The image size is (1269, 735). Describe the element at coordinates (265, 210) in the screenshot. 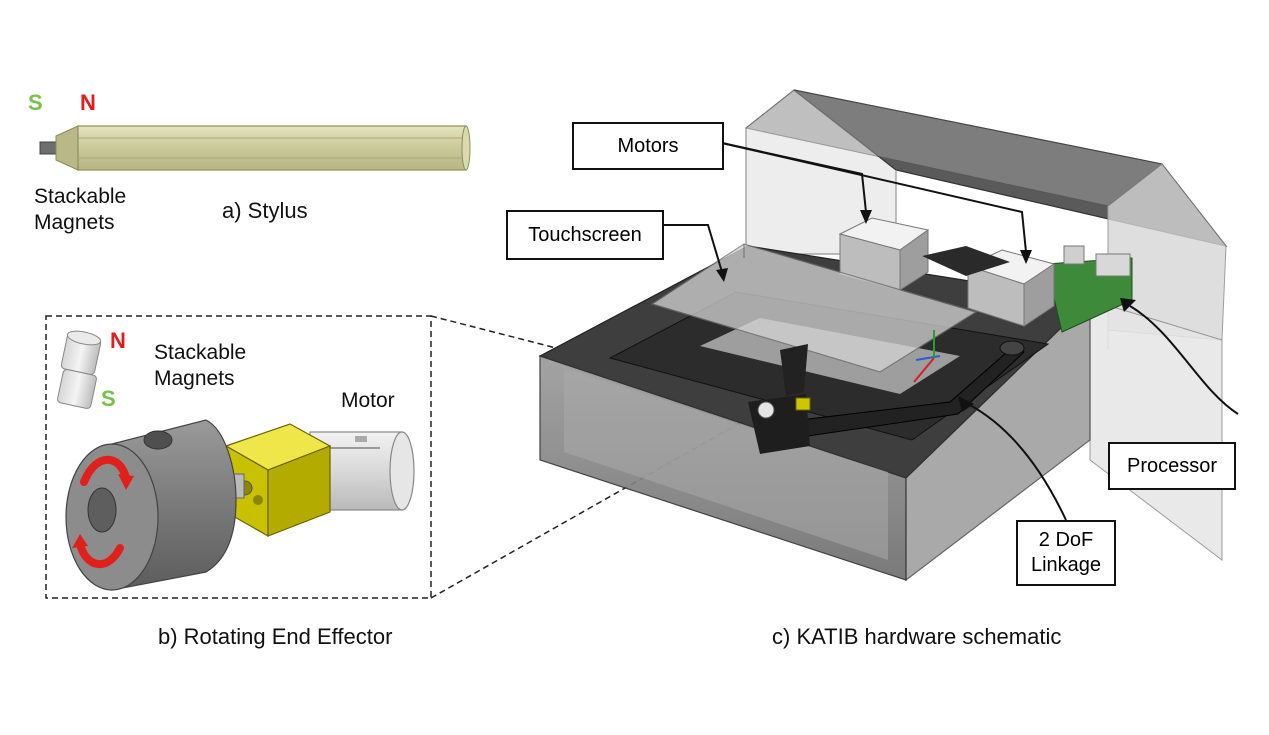

I see `stylus-caption: a) Stylus` at that location.